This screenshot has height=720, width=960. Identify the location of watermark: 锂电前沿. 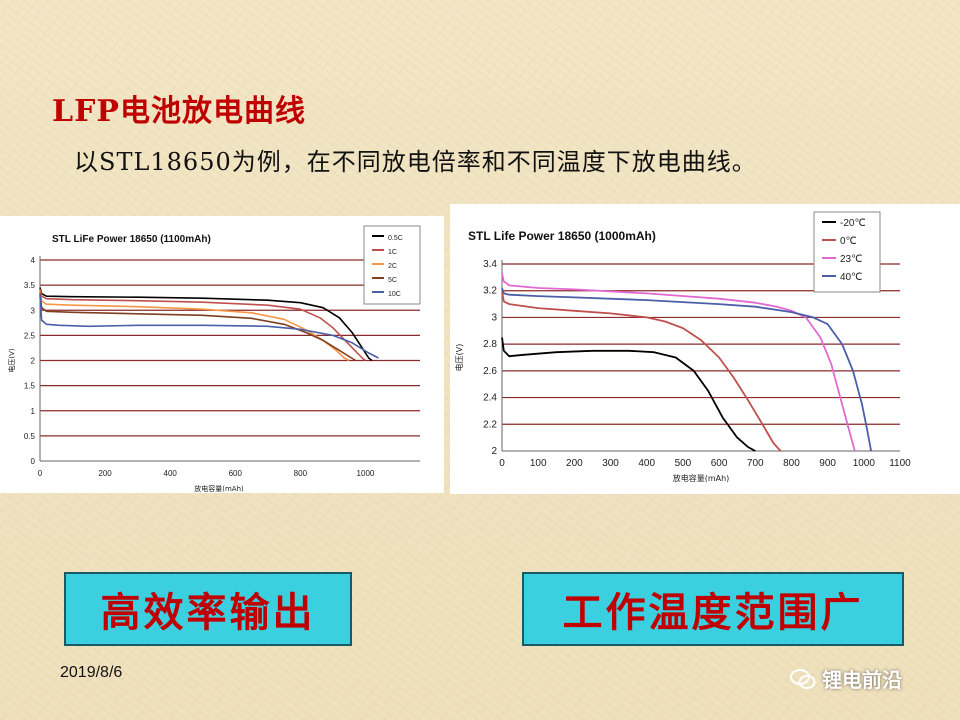
(846, 678).